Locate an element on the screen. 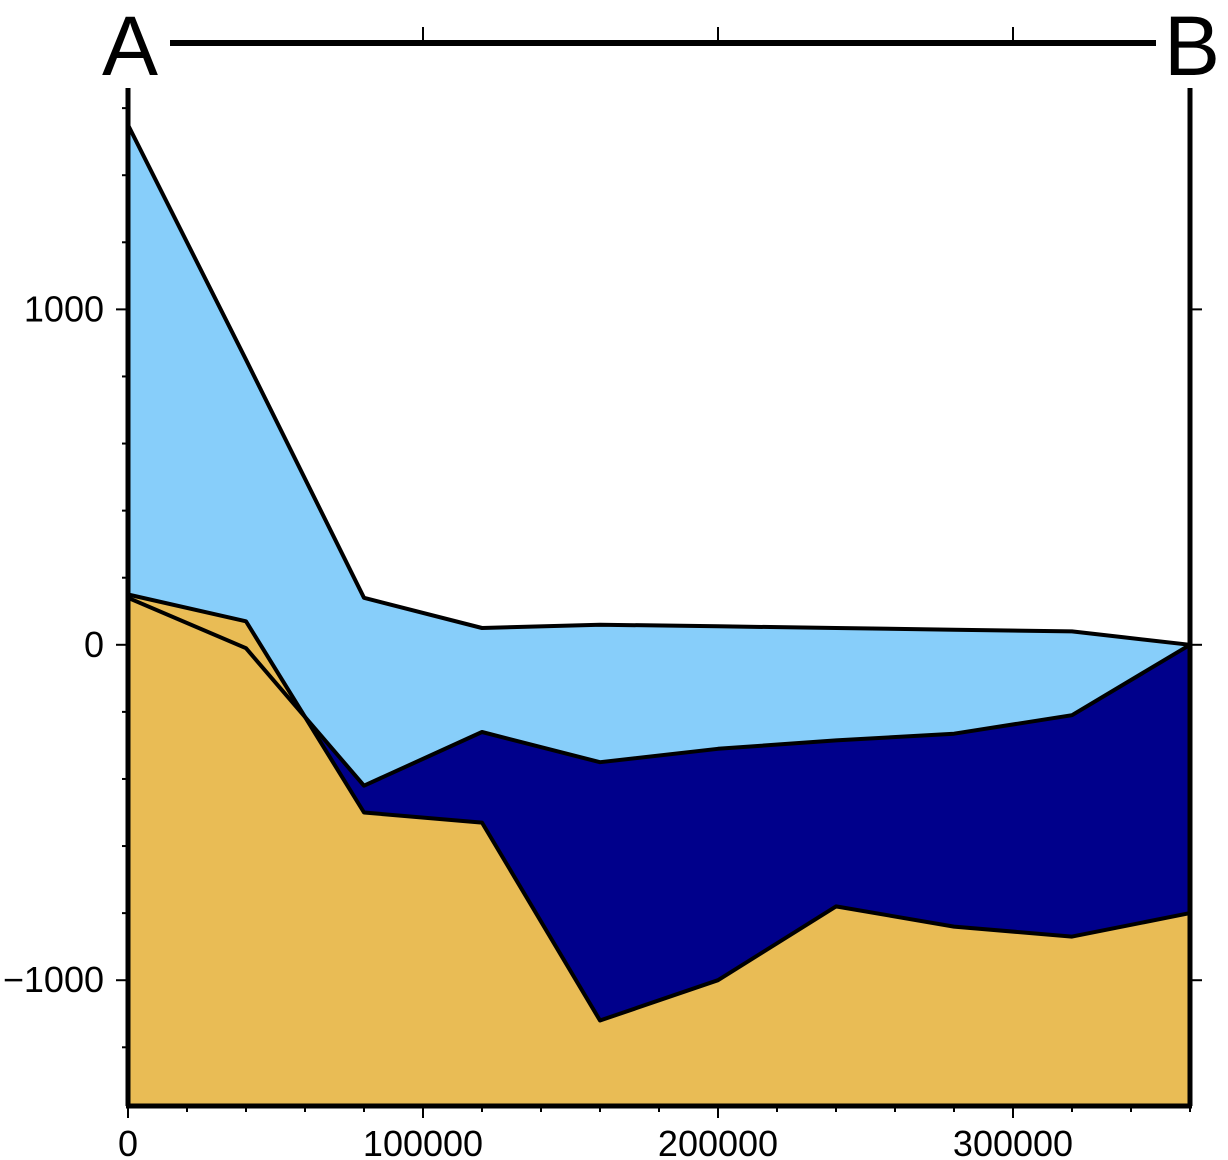  x-tick-label: 200000 is located at coordinates (718, 1141).